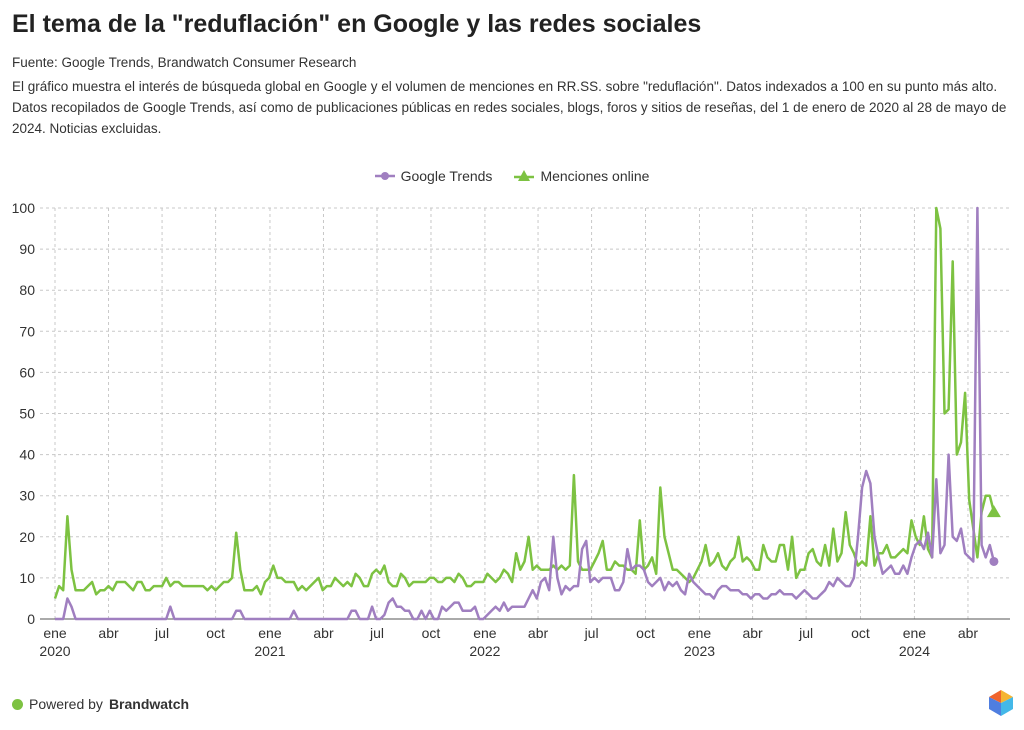 The height and width of the screenshot is (730, 1024). I want to click on footer: Powered by Brandwatch, so click(100, 704).